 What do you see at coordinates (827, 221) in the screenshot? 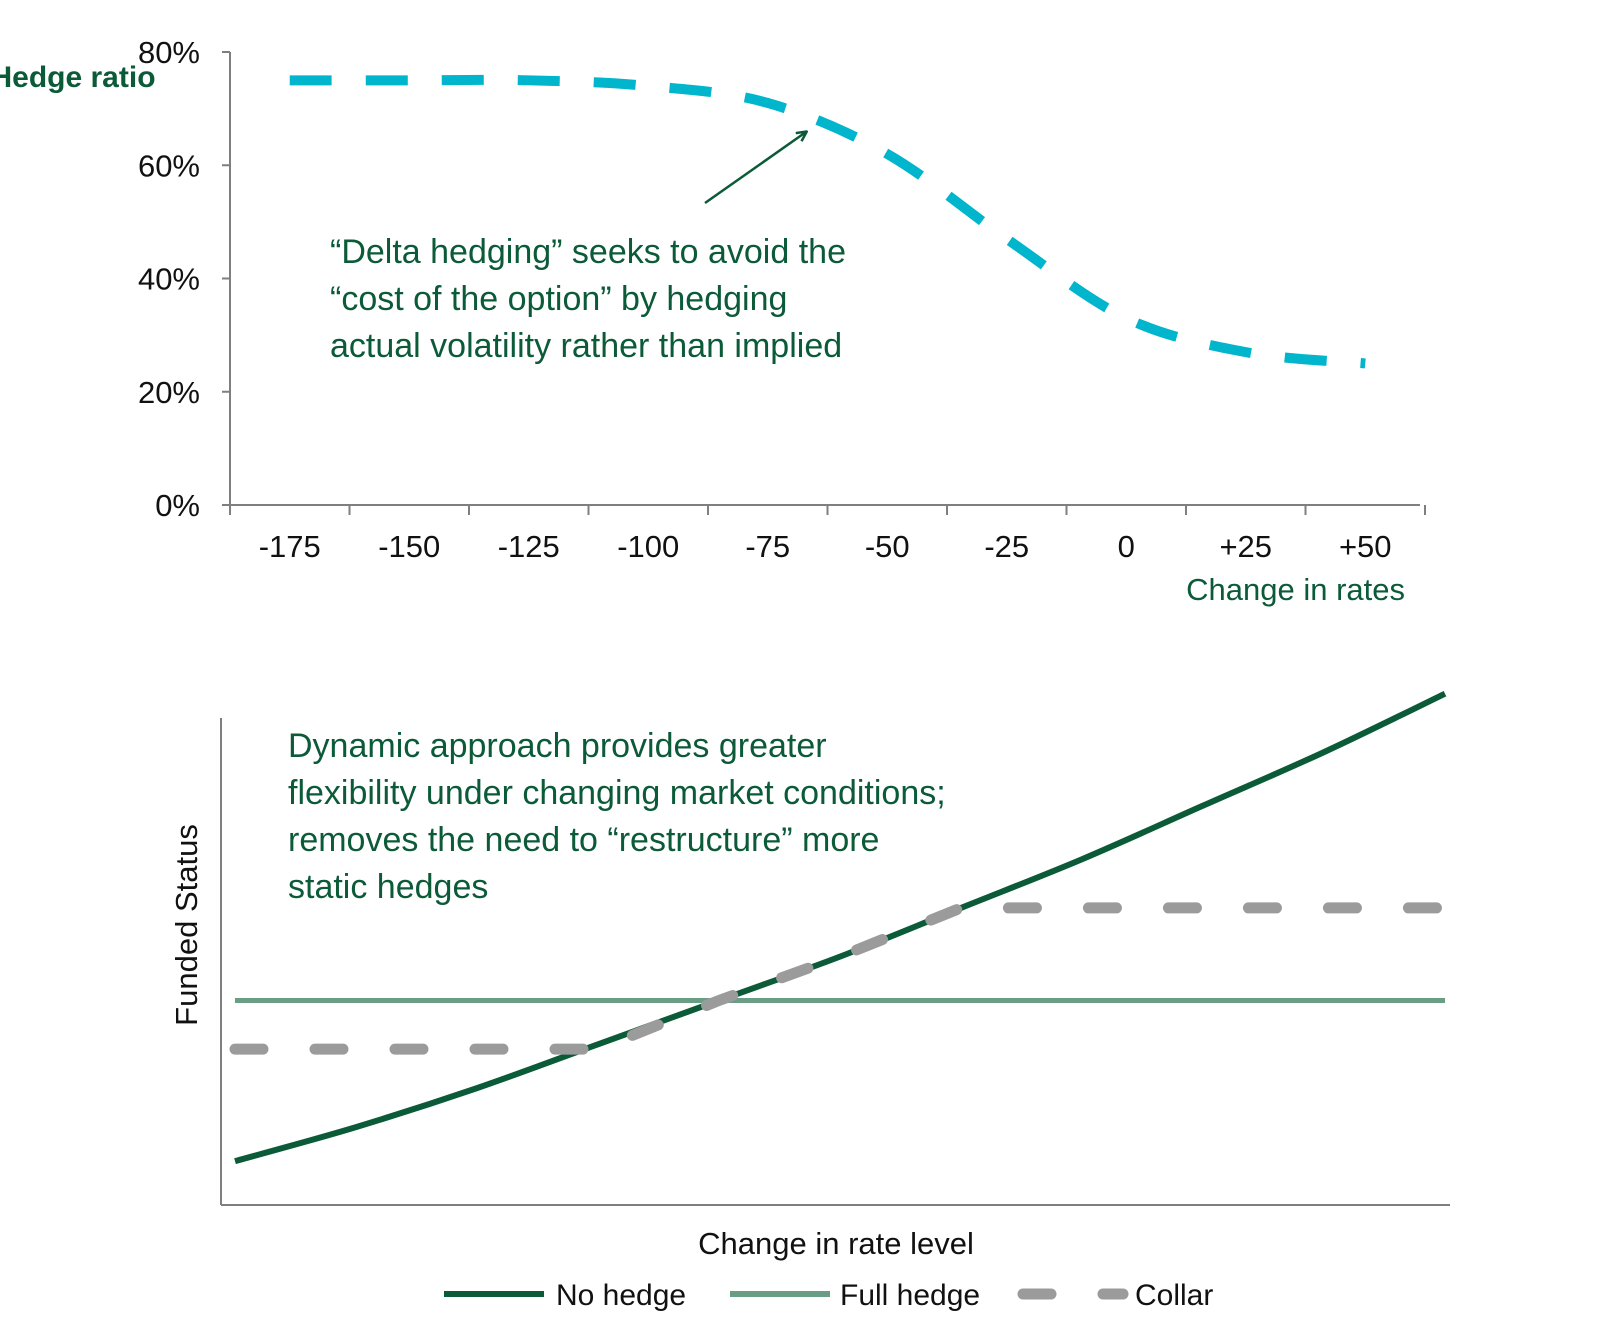
I see `hedge-ratio-series-line` at bounding box center [827, 221].